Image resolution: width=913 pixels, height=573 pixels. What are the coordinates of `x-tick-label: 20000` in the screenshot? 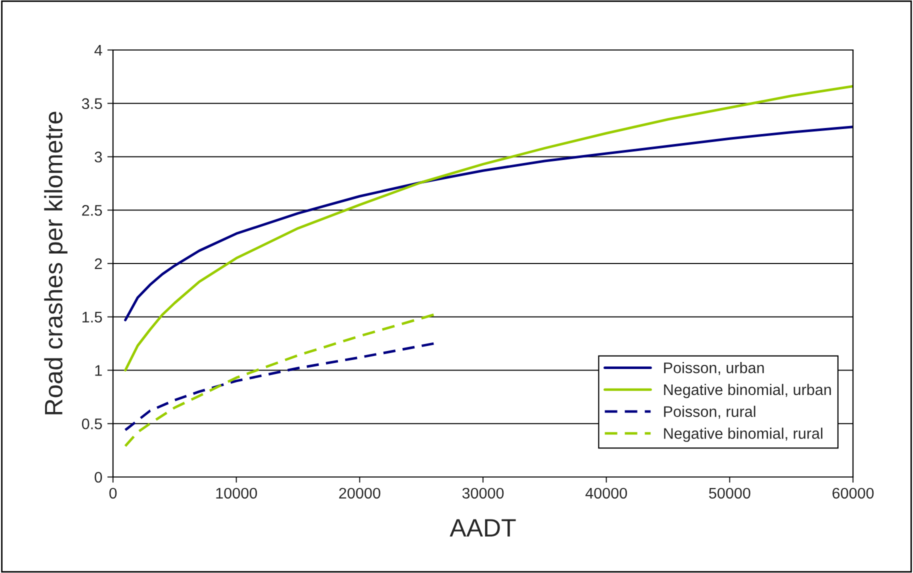 It's located at (359, 493).